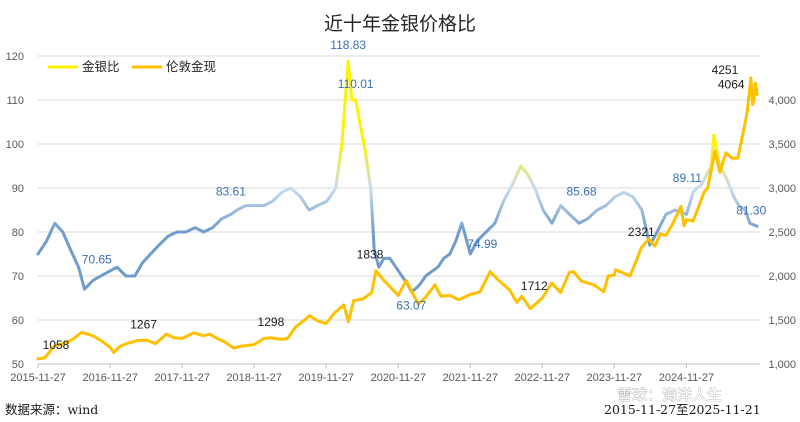 The image size is (800, 422). Describe the element at coordinates (731, 84) in the screenshot. I see `annotation-gold: 4064` at that location.